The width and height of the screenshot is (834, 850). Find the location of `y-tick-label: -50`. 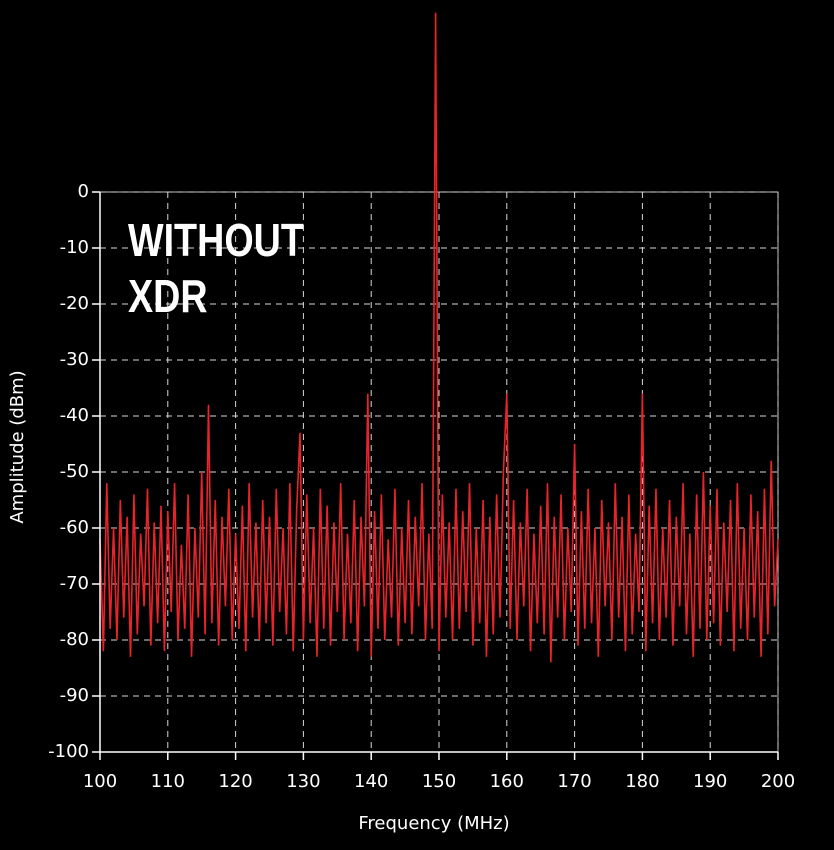

y-tick-label: -50 is located at coordinates (74, 471).